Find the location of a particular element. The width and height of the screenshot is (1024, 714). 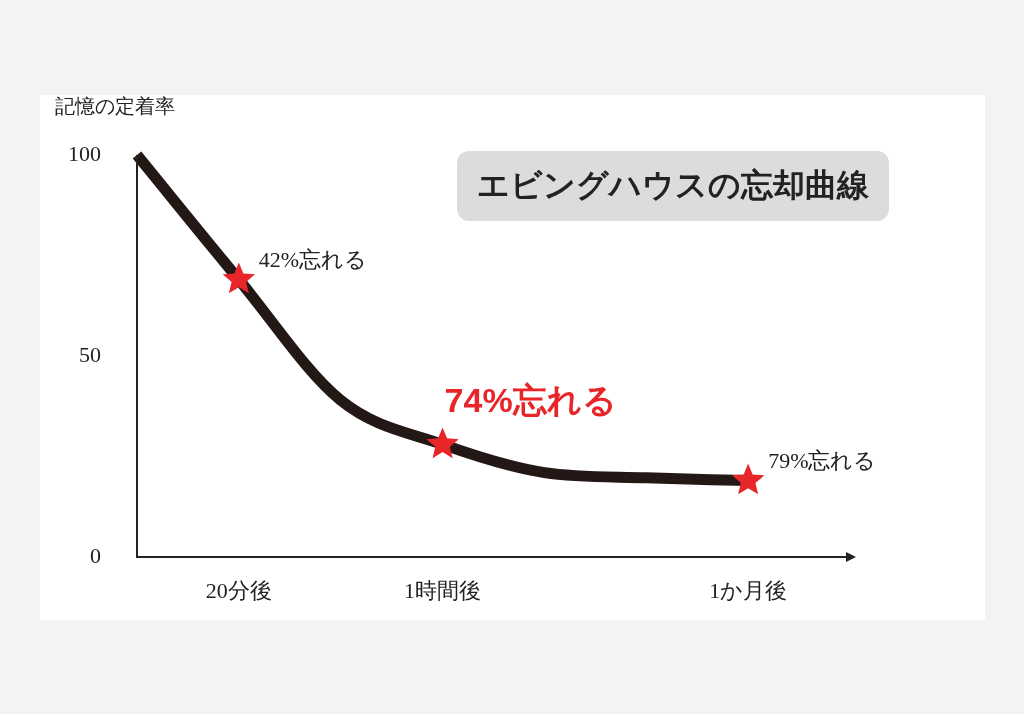

y-axis-title: 記憶の定着率 is located at coordinates (115, 106).